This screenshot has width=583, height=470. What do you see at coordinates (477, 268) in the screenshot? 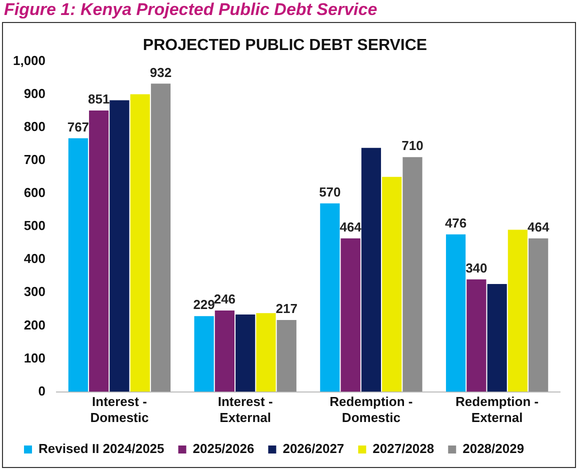
I see `data-label: 340` at bounding box center [477, 268].